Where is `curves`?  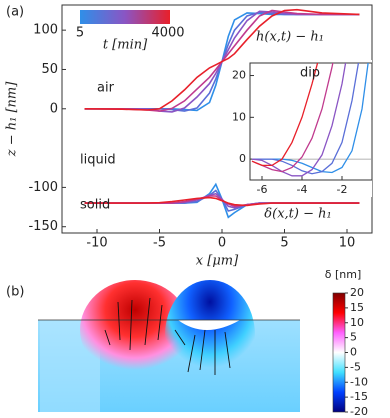
curves is located at coordinates (310, 120).